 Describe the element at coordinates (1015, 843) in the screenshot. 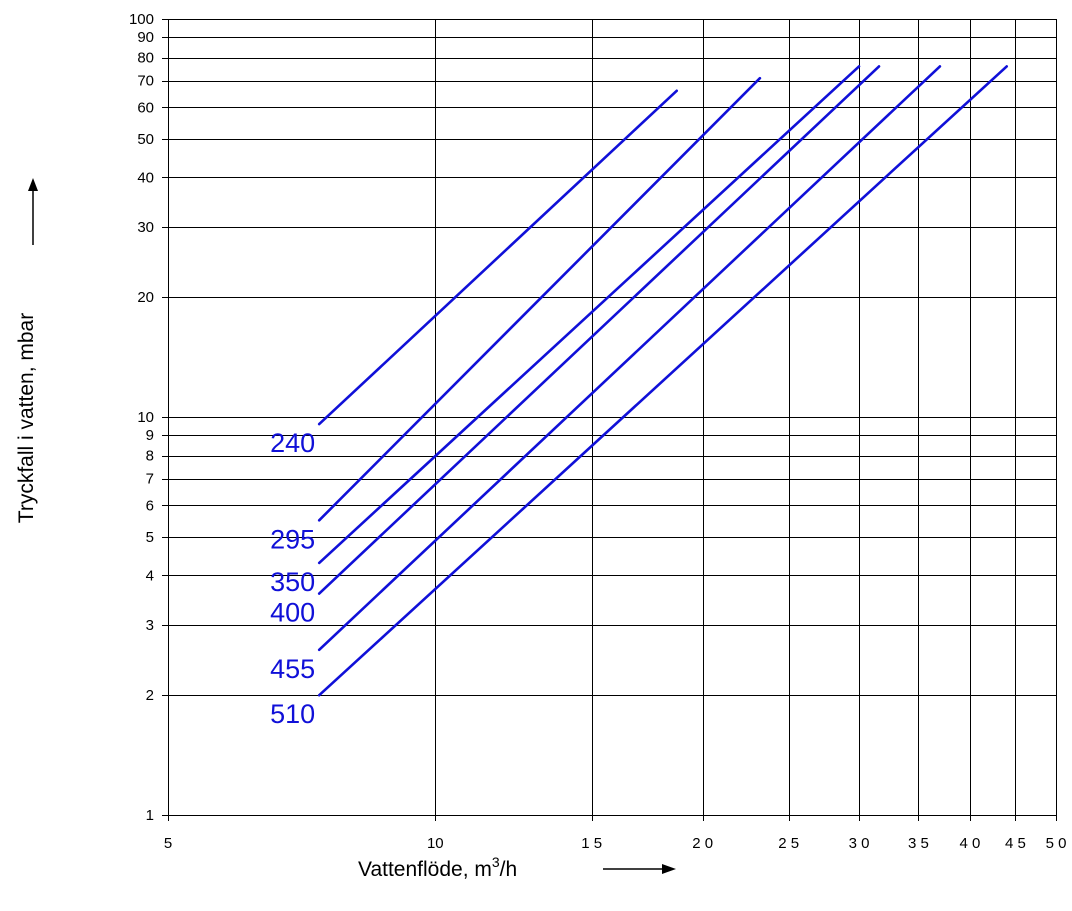

I see `x-tick-label: 4 5` at that location.